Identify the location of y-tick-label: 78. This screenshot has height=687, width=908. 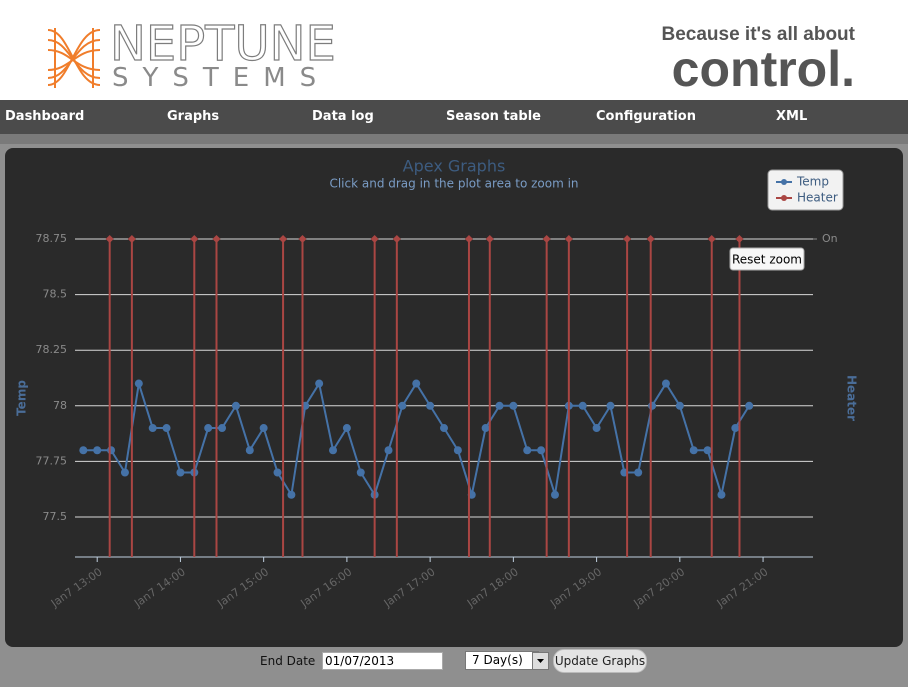
(60, 405).